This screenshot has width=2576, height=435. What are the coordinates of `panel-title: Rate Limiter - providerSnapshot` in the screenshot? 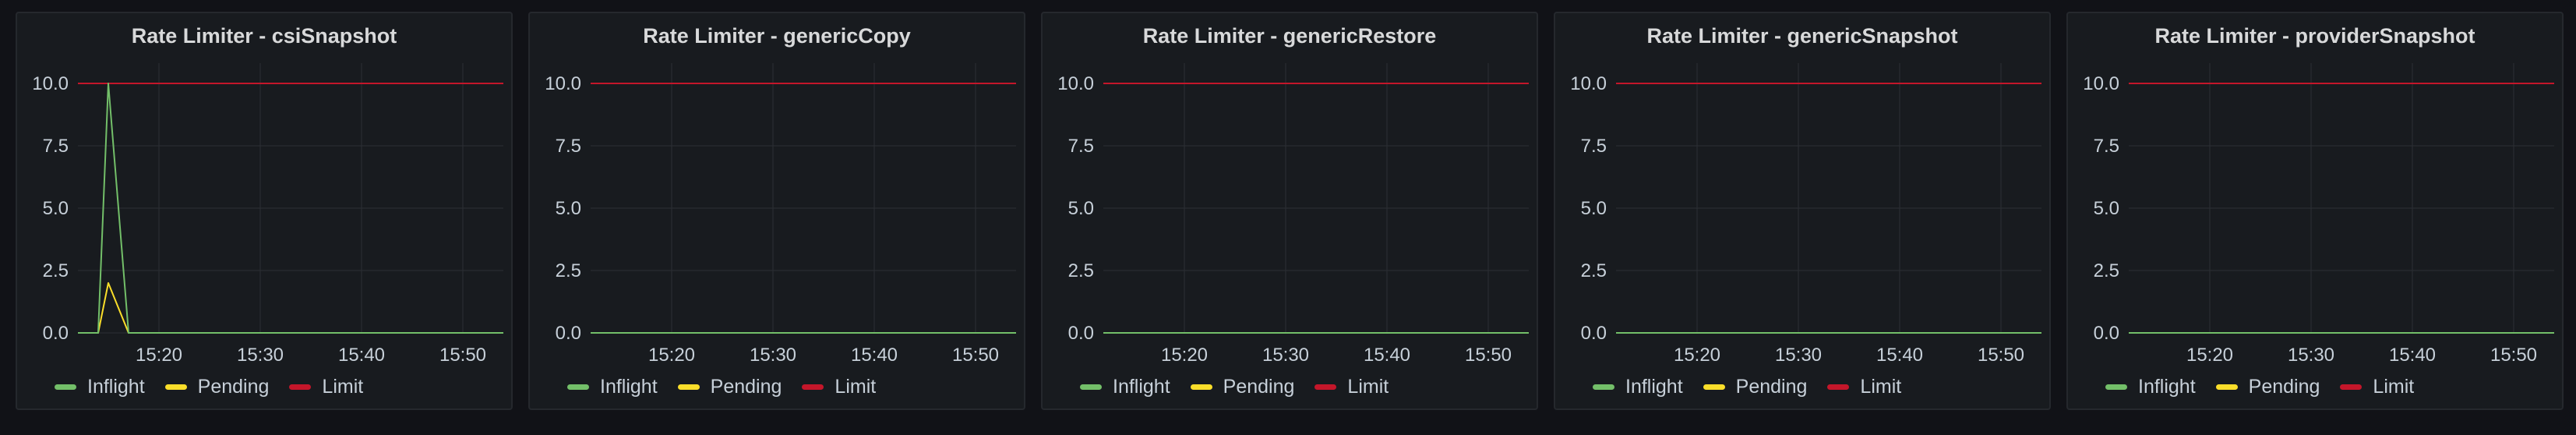 It's located at (2314, 36).